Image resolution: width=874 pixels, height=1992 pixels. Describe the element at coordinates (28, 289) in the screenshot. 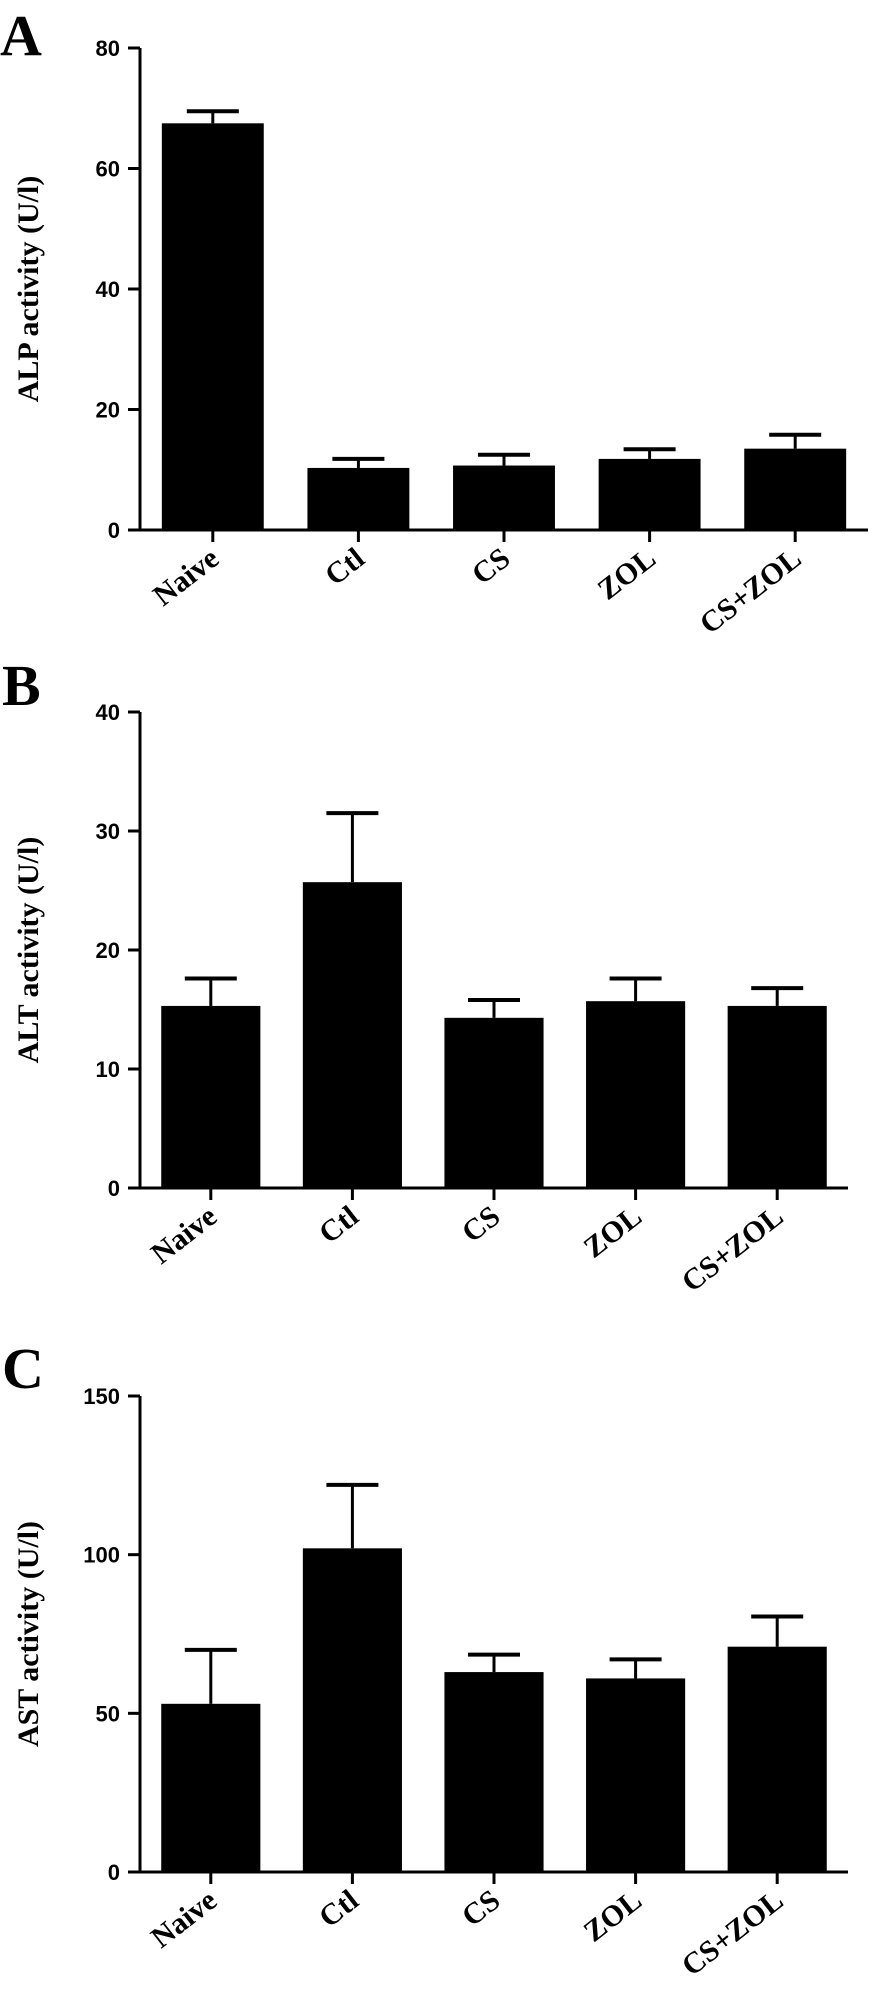

I see `y-axis-label: ALP activity (U/l)` at that location.